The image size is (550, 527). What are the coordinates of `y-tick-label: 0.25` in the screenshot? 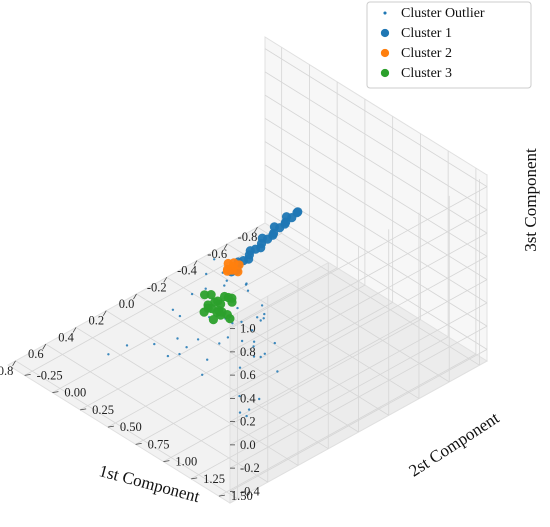 It's located at (103, 410).